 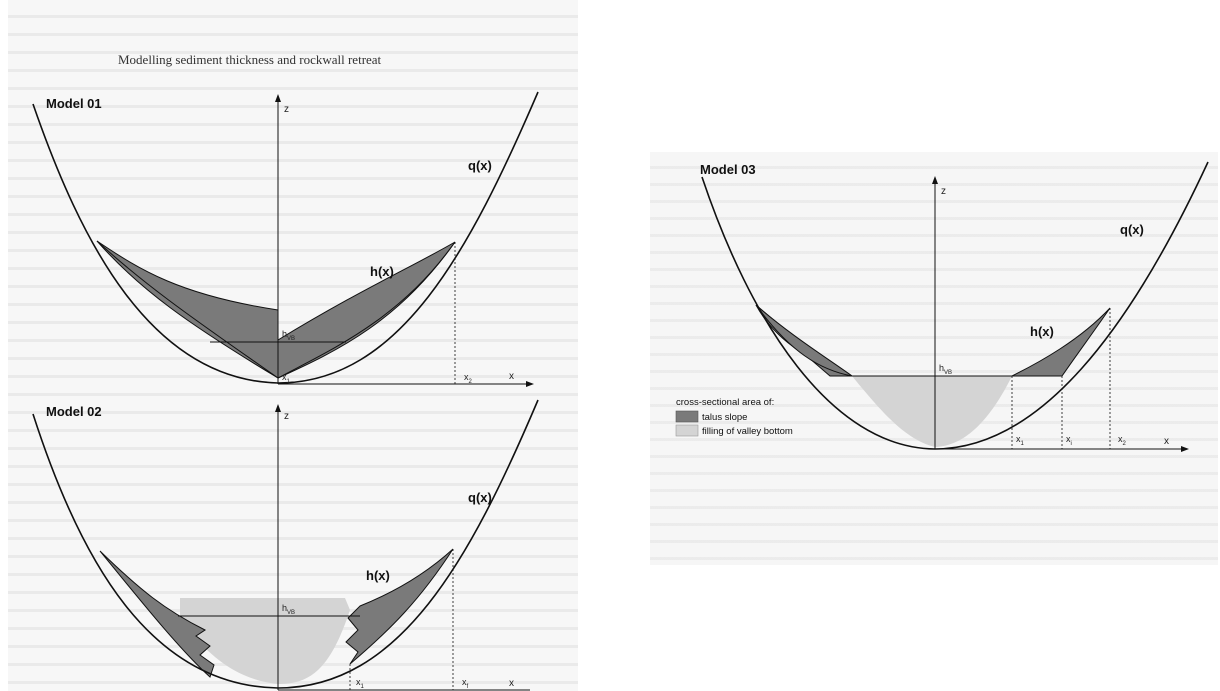 What do you see at coordinates (804, 340) in the screenshot?
I see `model-03-talus-left-fill` at bounding box center [804, 340].